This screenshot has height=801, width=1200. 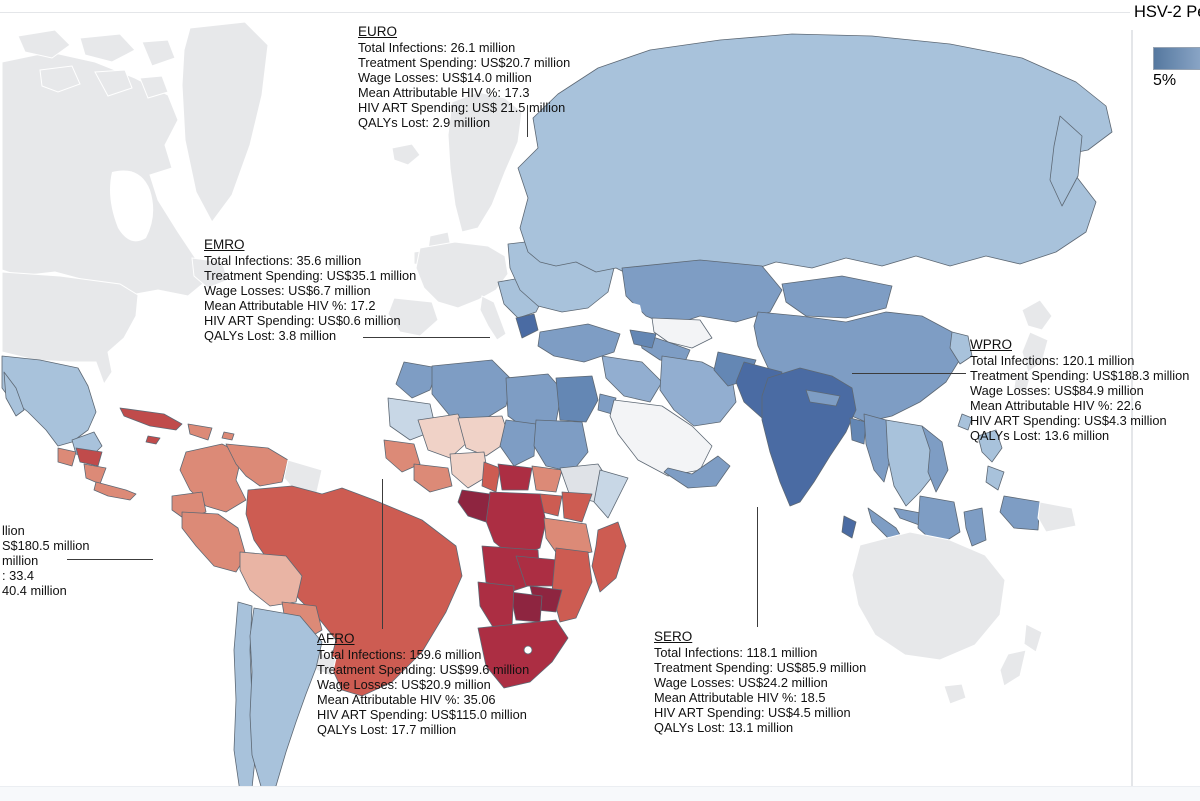 What do you see at coordinates (302, 320) in the screenshot?
I see `stat-hiv-art-spending: HIV ART Spending: US$0.6 million` at bounding box center [302, 320].